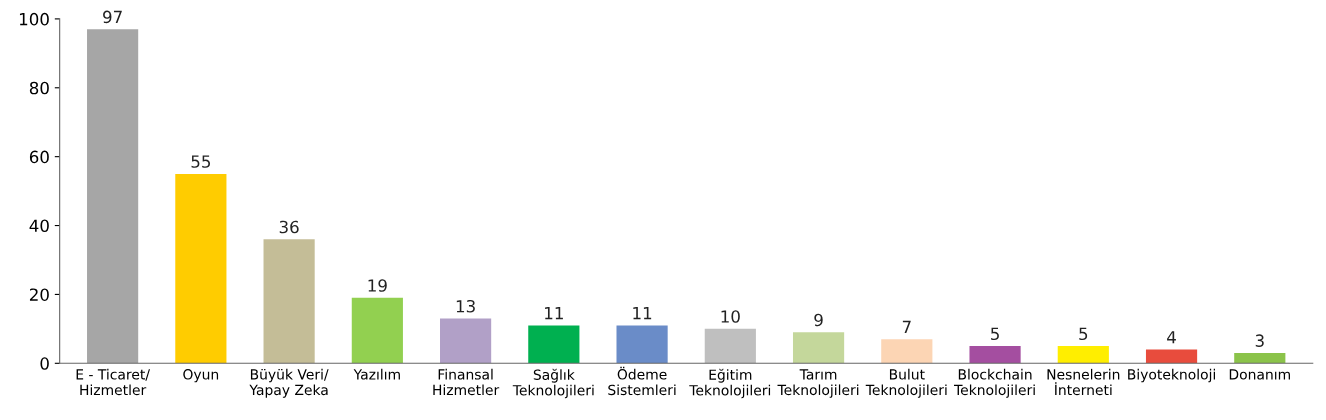  Describe the element at coordinates (377, 285) in the screenshot. I see `data-label: 19` at that location.